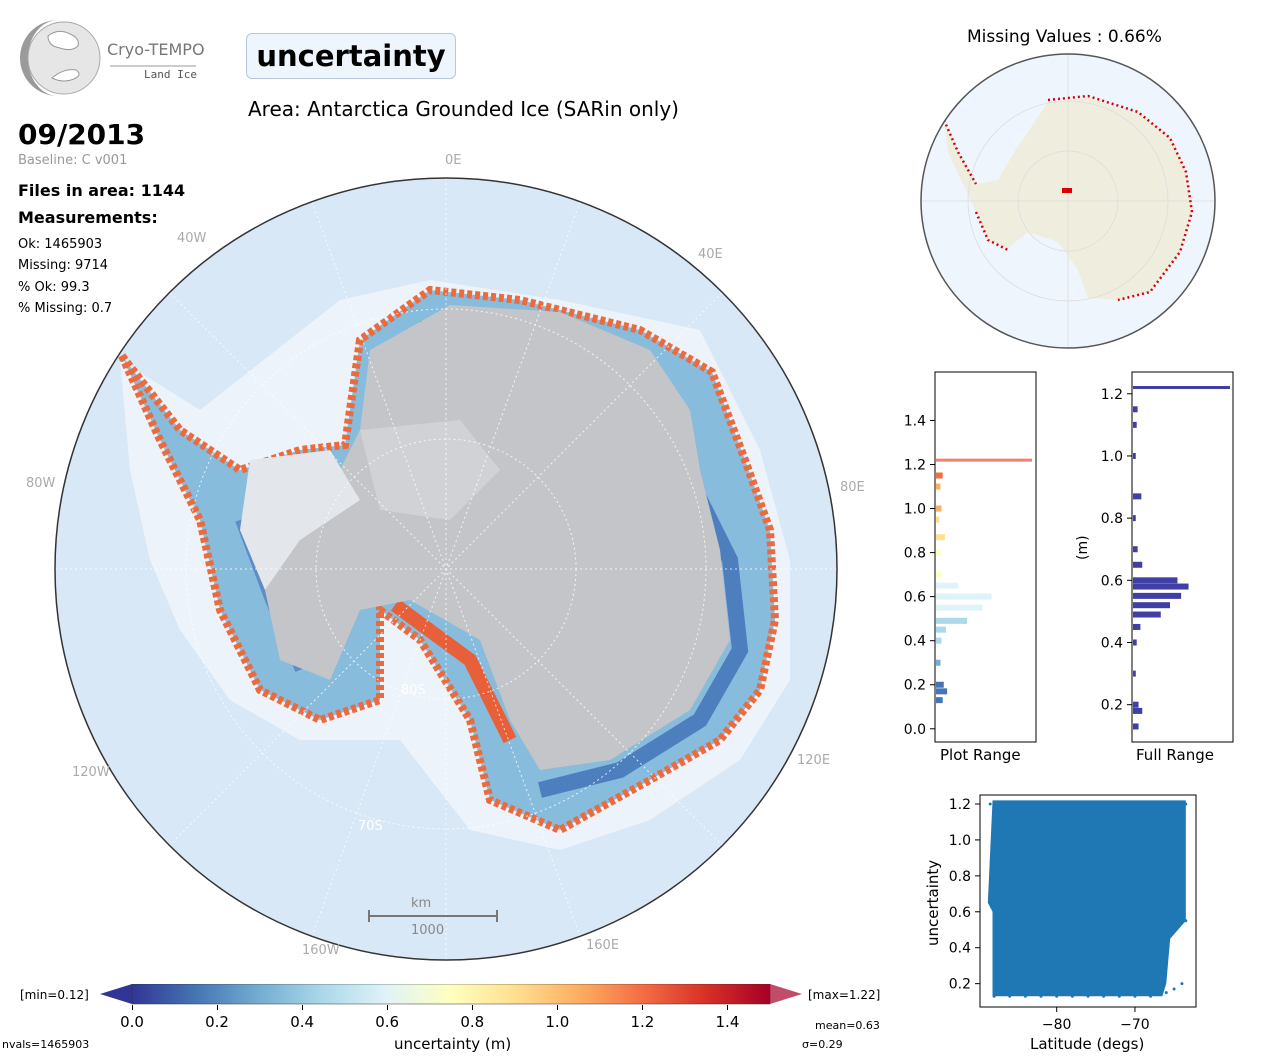 Image resolution: width=1272 pixels, height=1060 pixels. What do you see at coordinates (102, 190) in the screenshot?
I see `files-in-area: Files in area: 1144` at bounding box center [102, 190].